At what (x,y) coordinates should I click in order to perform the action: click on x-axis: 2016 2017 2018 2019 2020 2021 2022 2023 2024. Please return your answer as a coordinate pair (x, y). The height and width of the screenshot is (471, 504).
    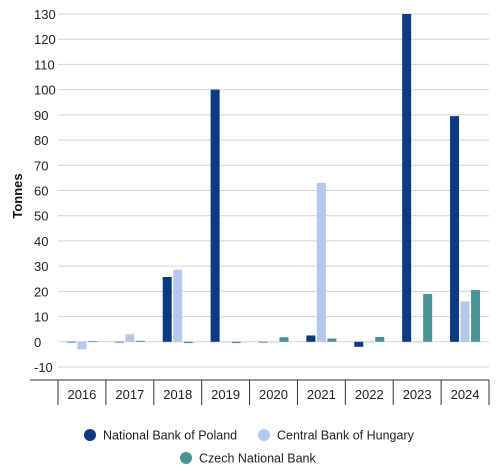
    Looking at the image, I should click on (260, 392).